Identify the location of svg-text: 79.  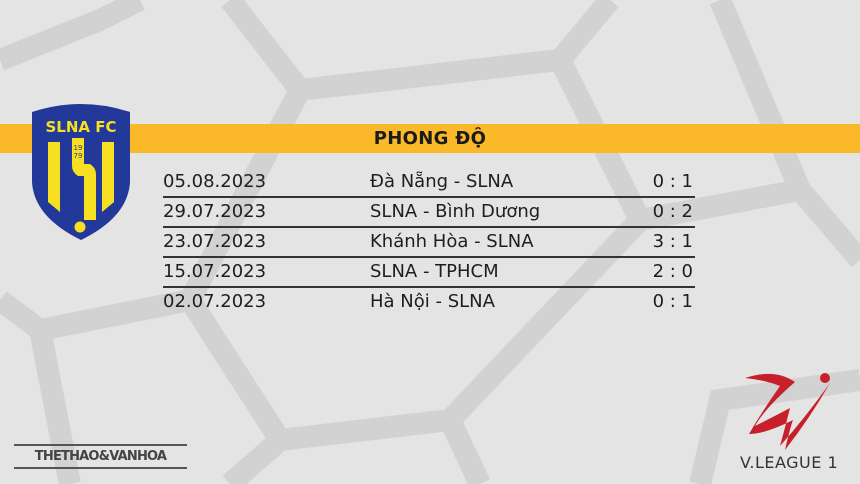
(78, 156).